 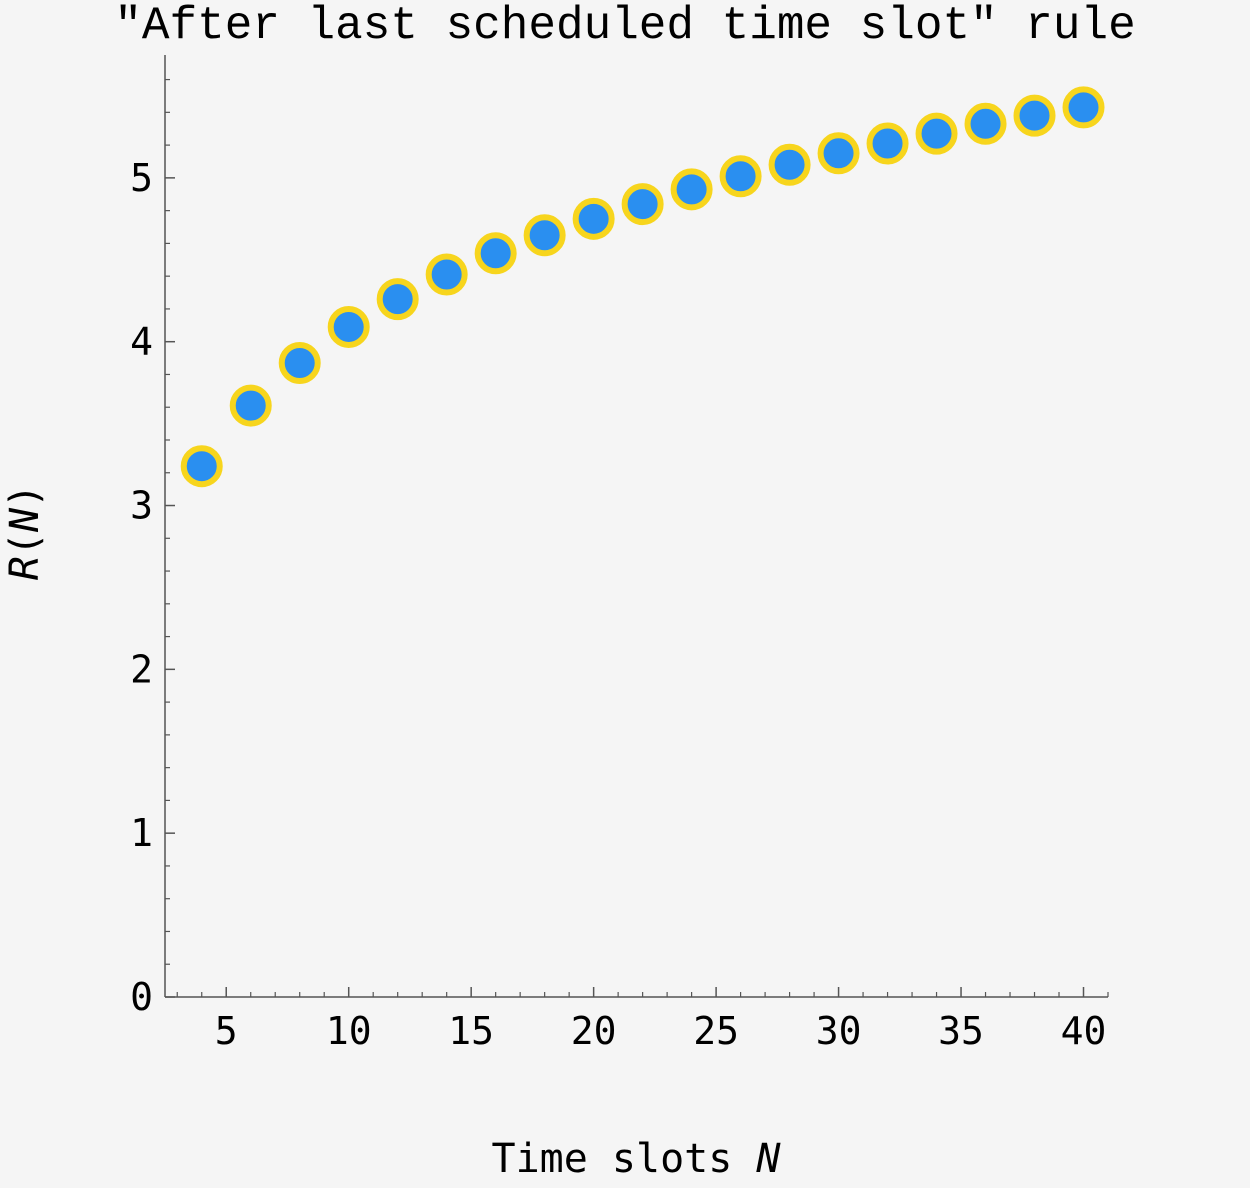 I want to click on chart-title: "After last scheduled time slot" rule, so click(x=625, y=26).